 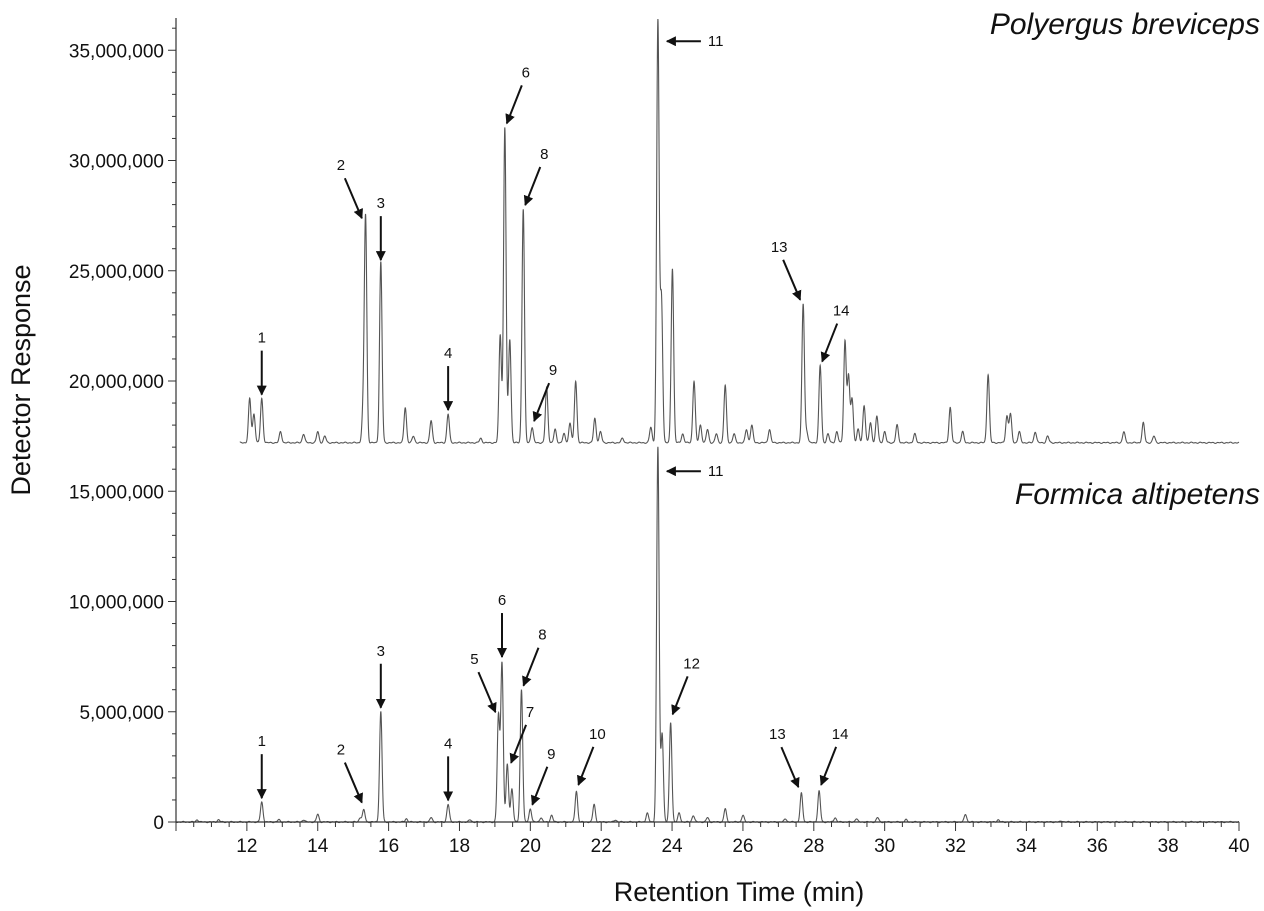 I want to click on x-axis-title: Retention Time (min), so click(x=739, y=892).